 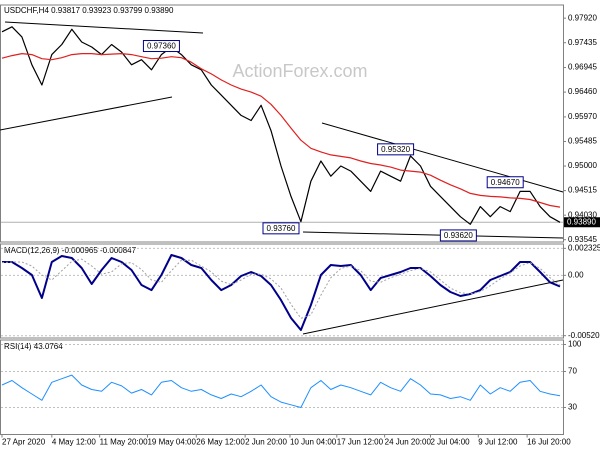 I want to click on x-tick-label: 17 Jun 12:00, so click(x=360, y=442).